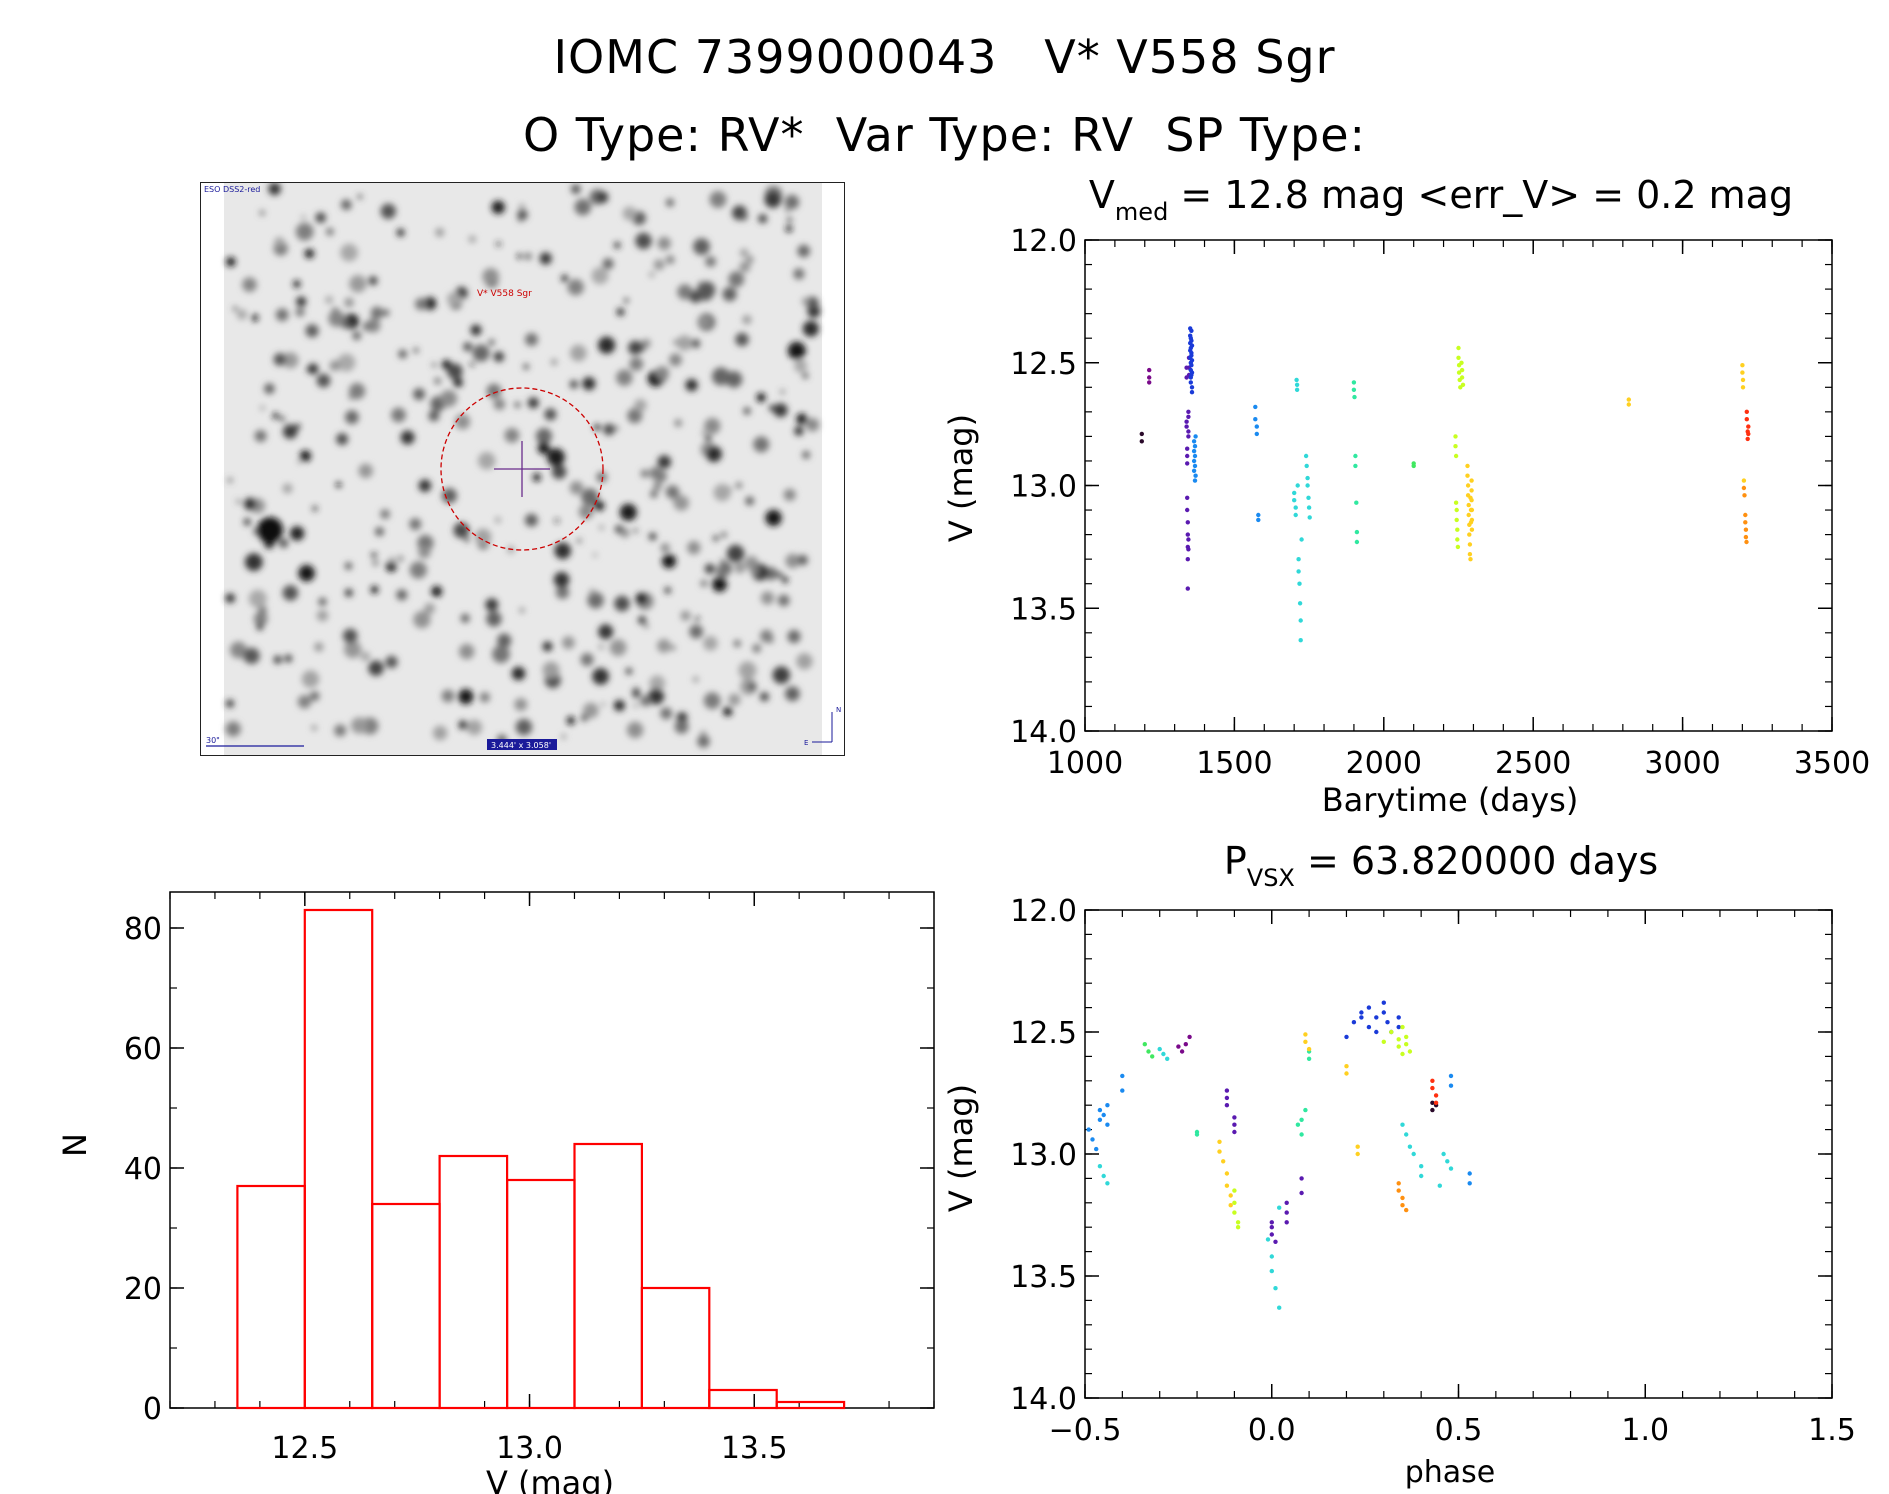  What do you see at coordinates (1043, 609) in the screenshot?
I see `y-tick-label: 13.5` at bounding box center [1043, 609].